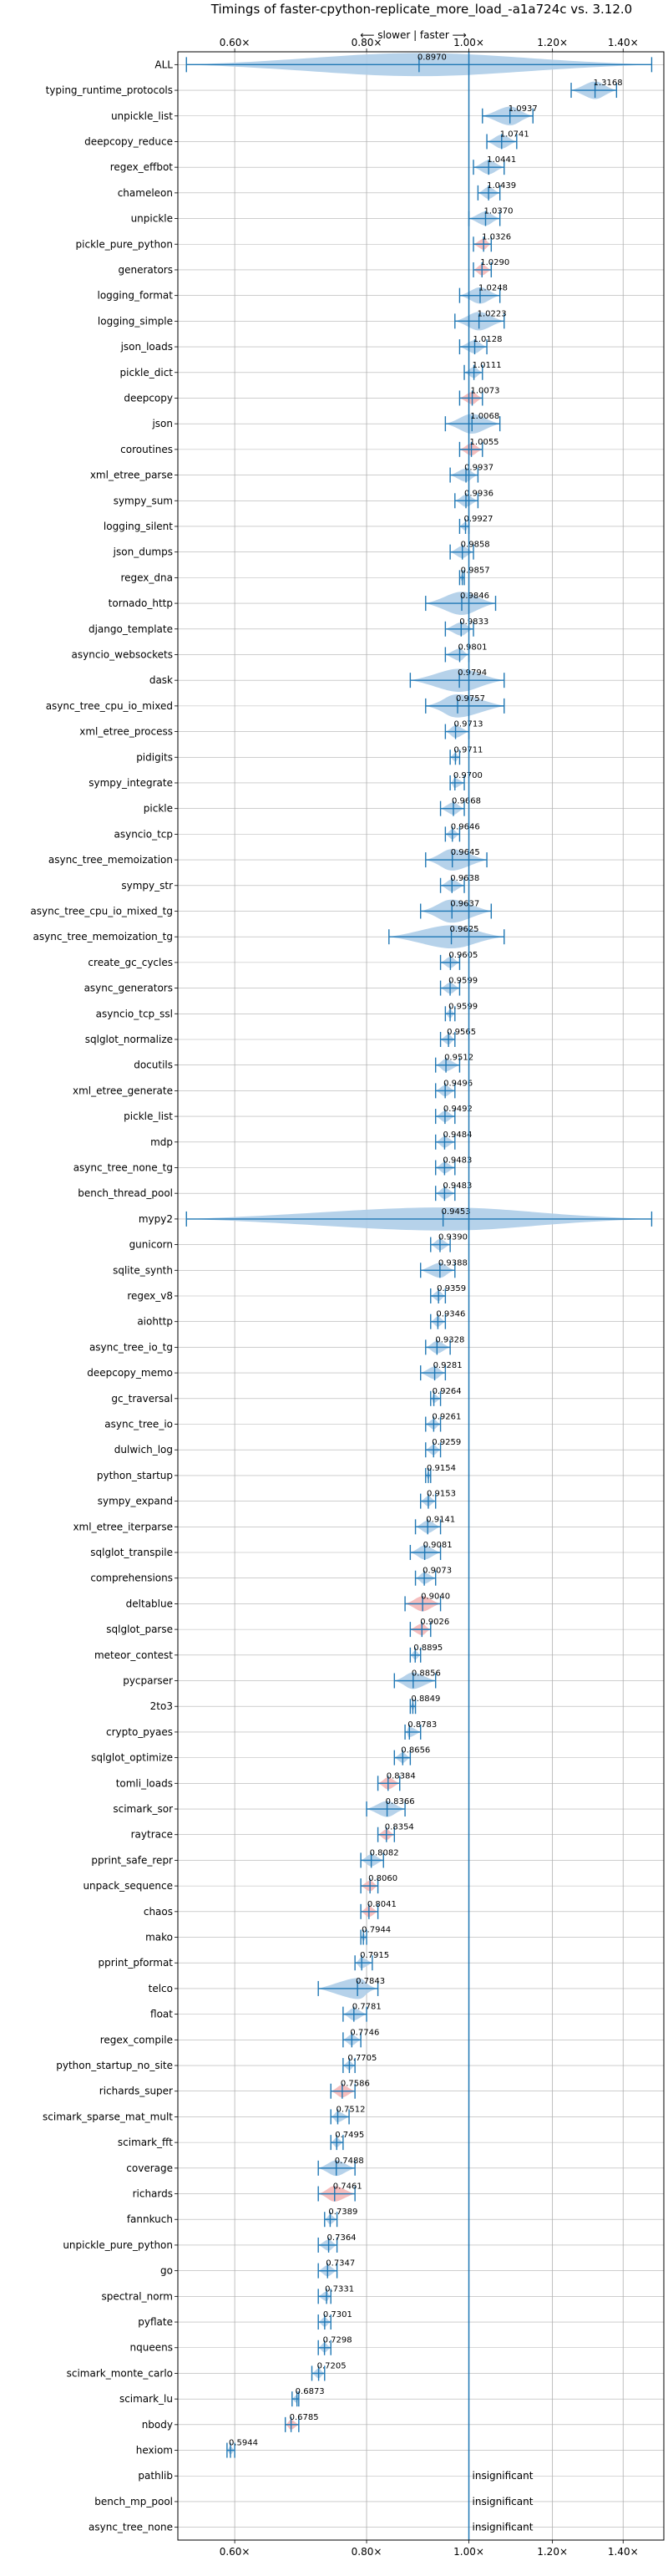  Describe the element at coordinates (463, 981) in the screenshot. I see `value-label: 0.9599` at that location.